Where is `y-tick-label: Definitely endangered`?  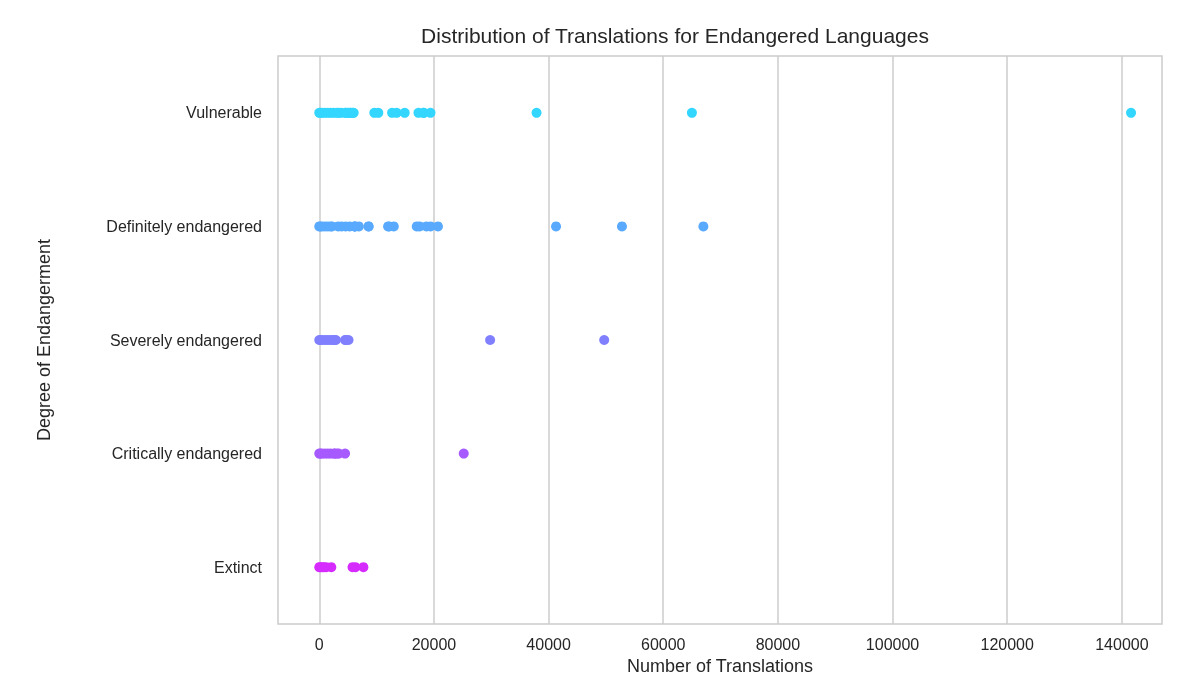 y-tick-label: Definitely endangered is located at coordinates (184, 226).